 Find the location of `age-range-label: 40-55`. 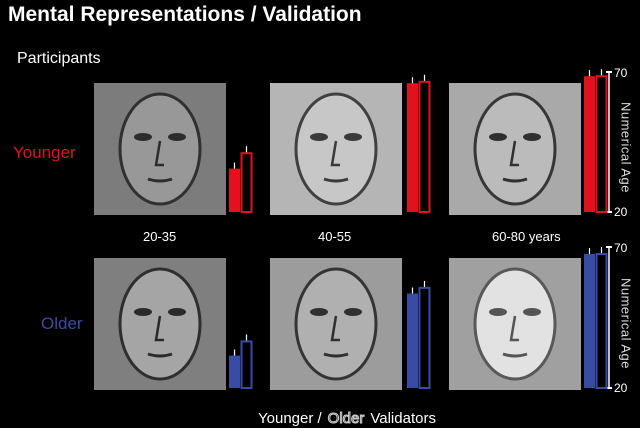

age-range-label: 40-55 is located at coordinates (335, 236).